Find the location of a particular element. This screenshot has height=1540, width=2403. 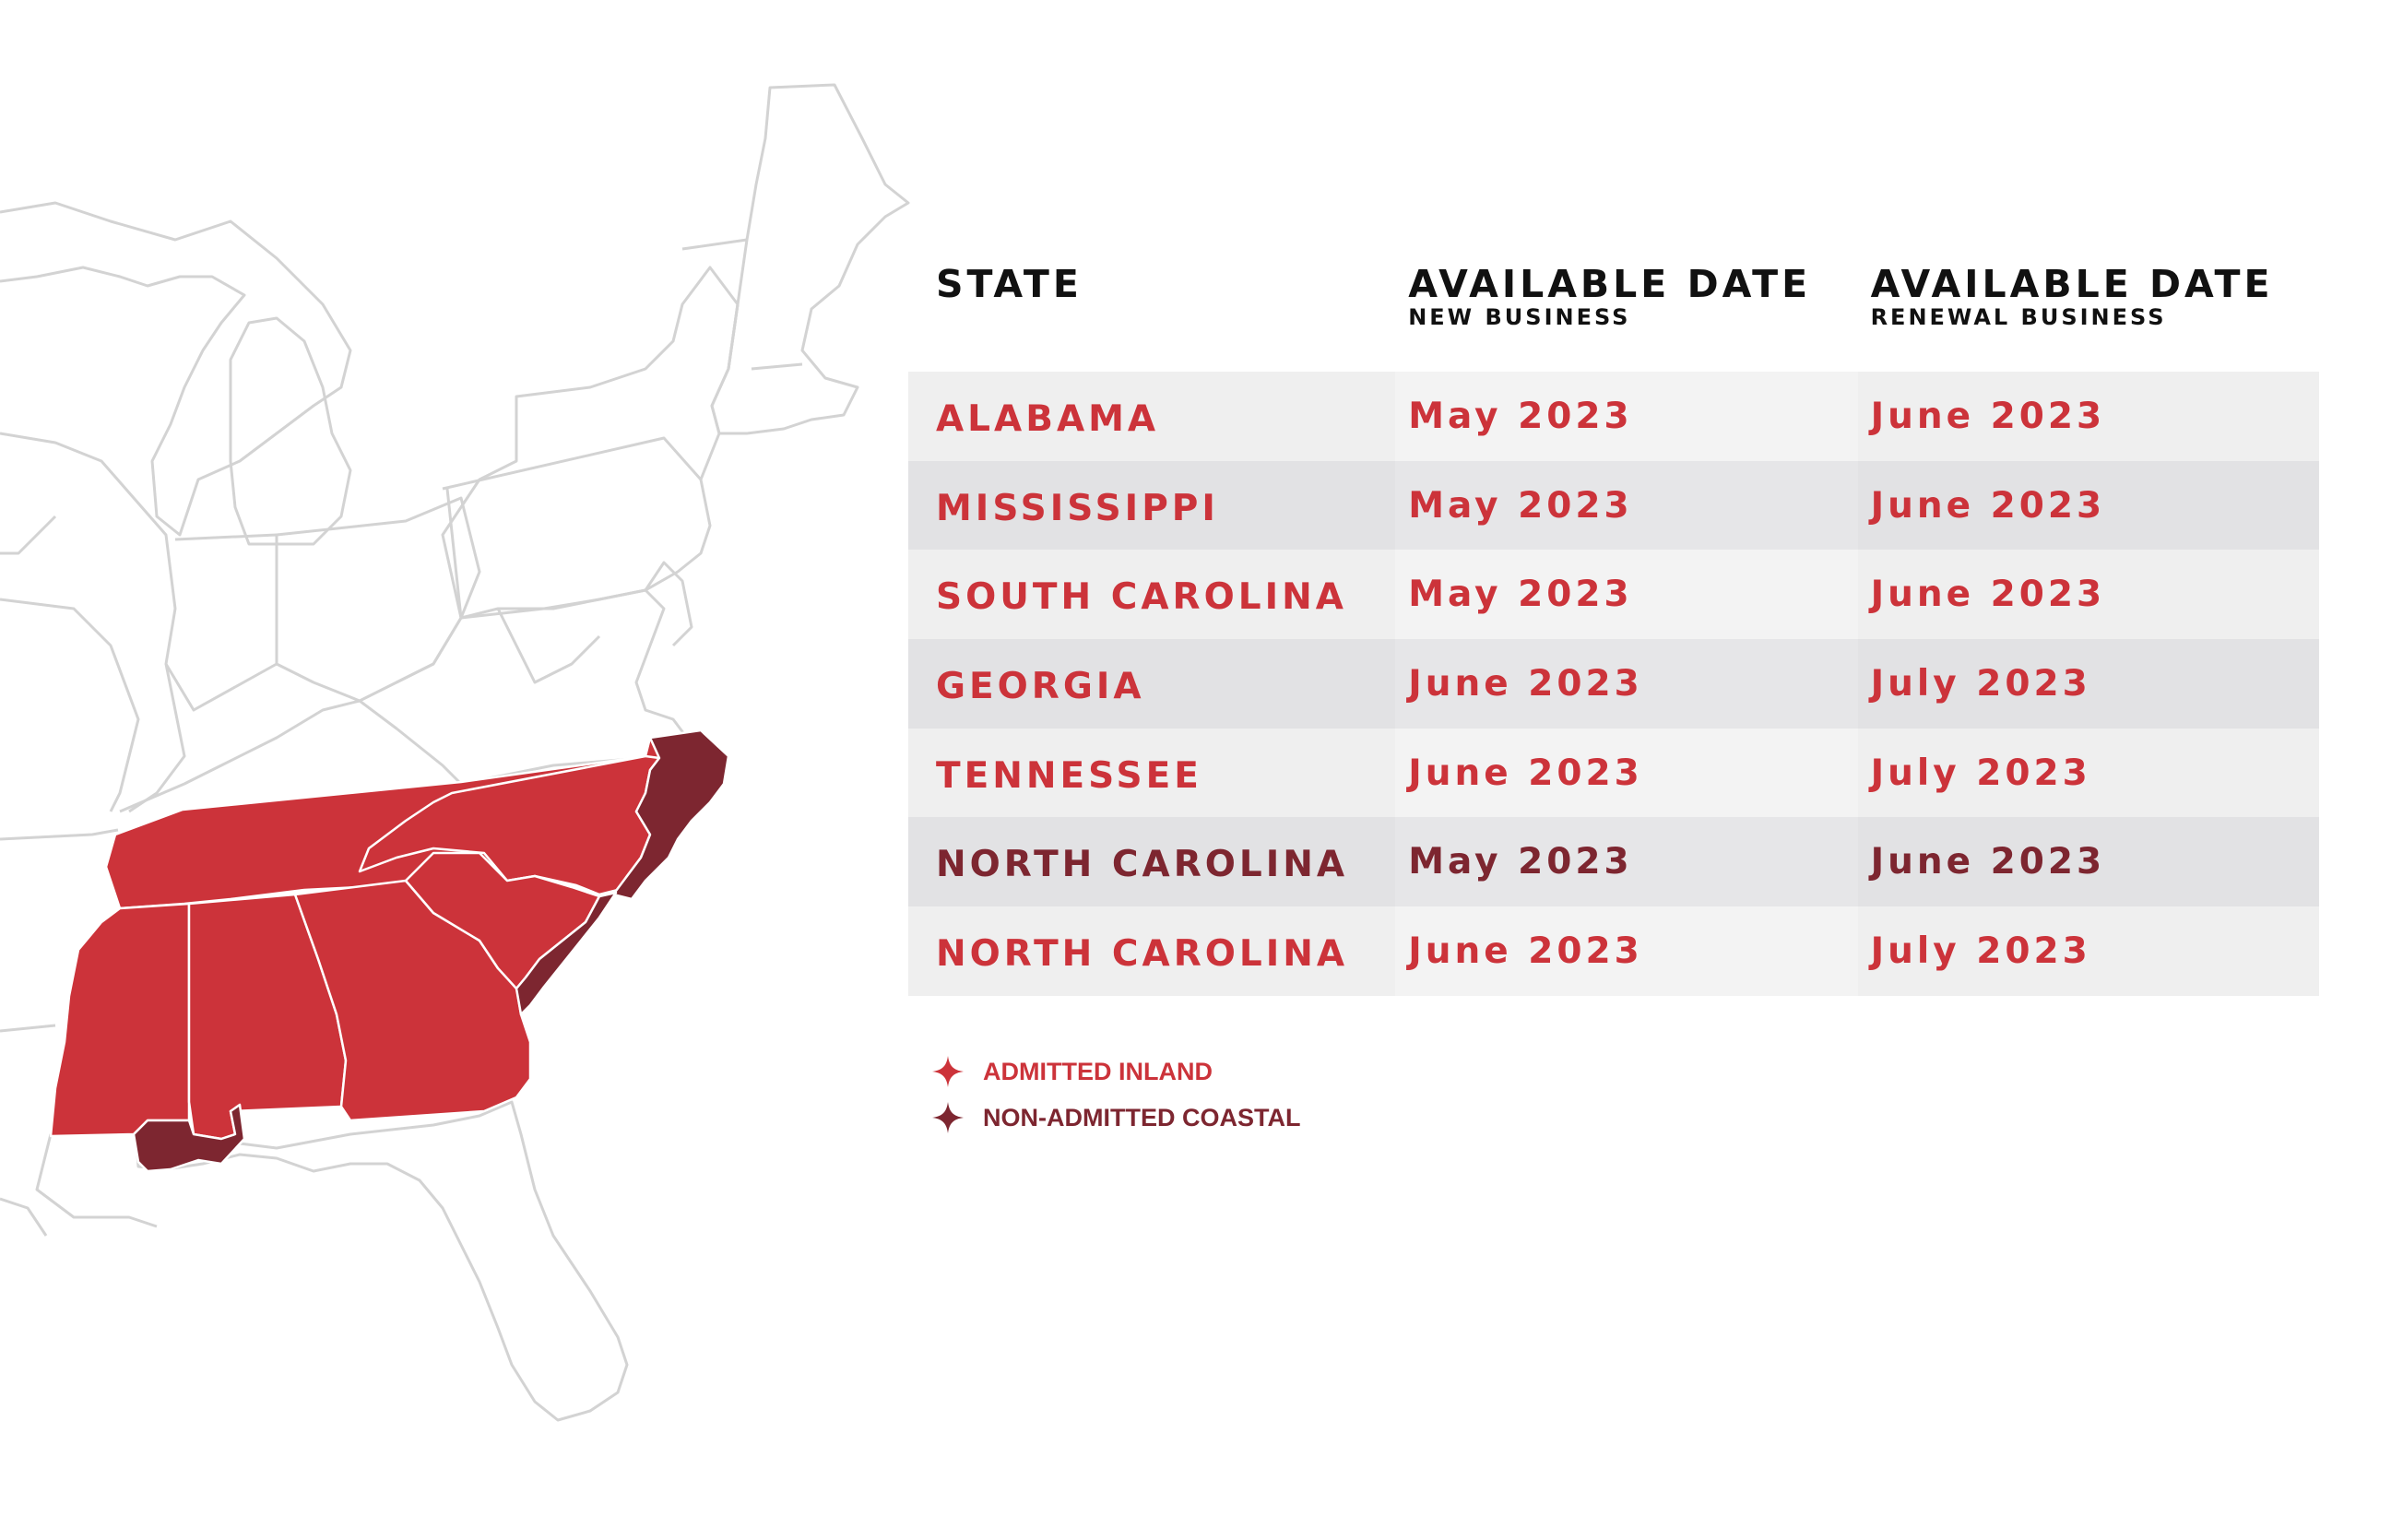

map-legend: ADMITTED INLAND NON-ADMITTED COASTAL is located at coordinates (1116, 1095).